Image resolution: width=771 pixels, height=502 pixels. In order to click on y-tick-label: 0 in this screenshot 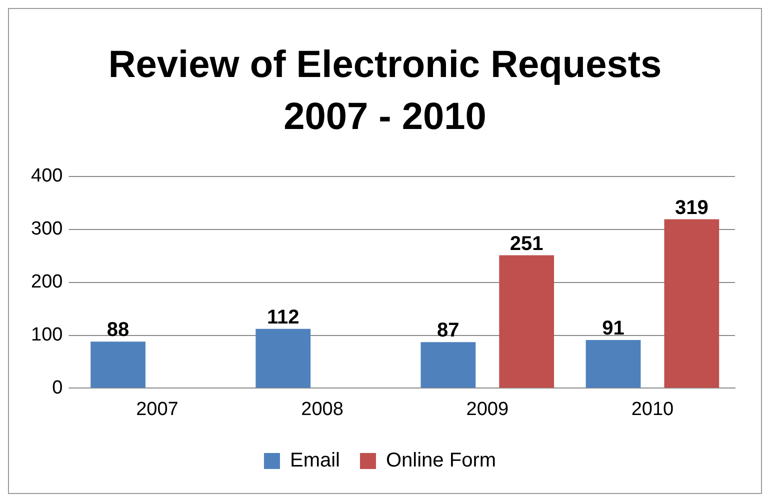, I will do `click(57, 387)`.